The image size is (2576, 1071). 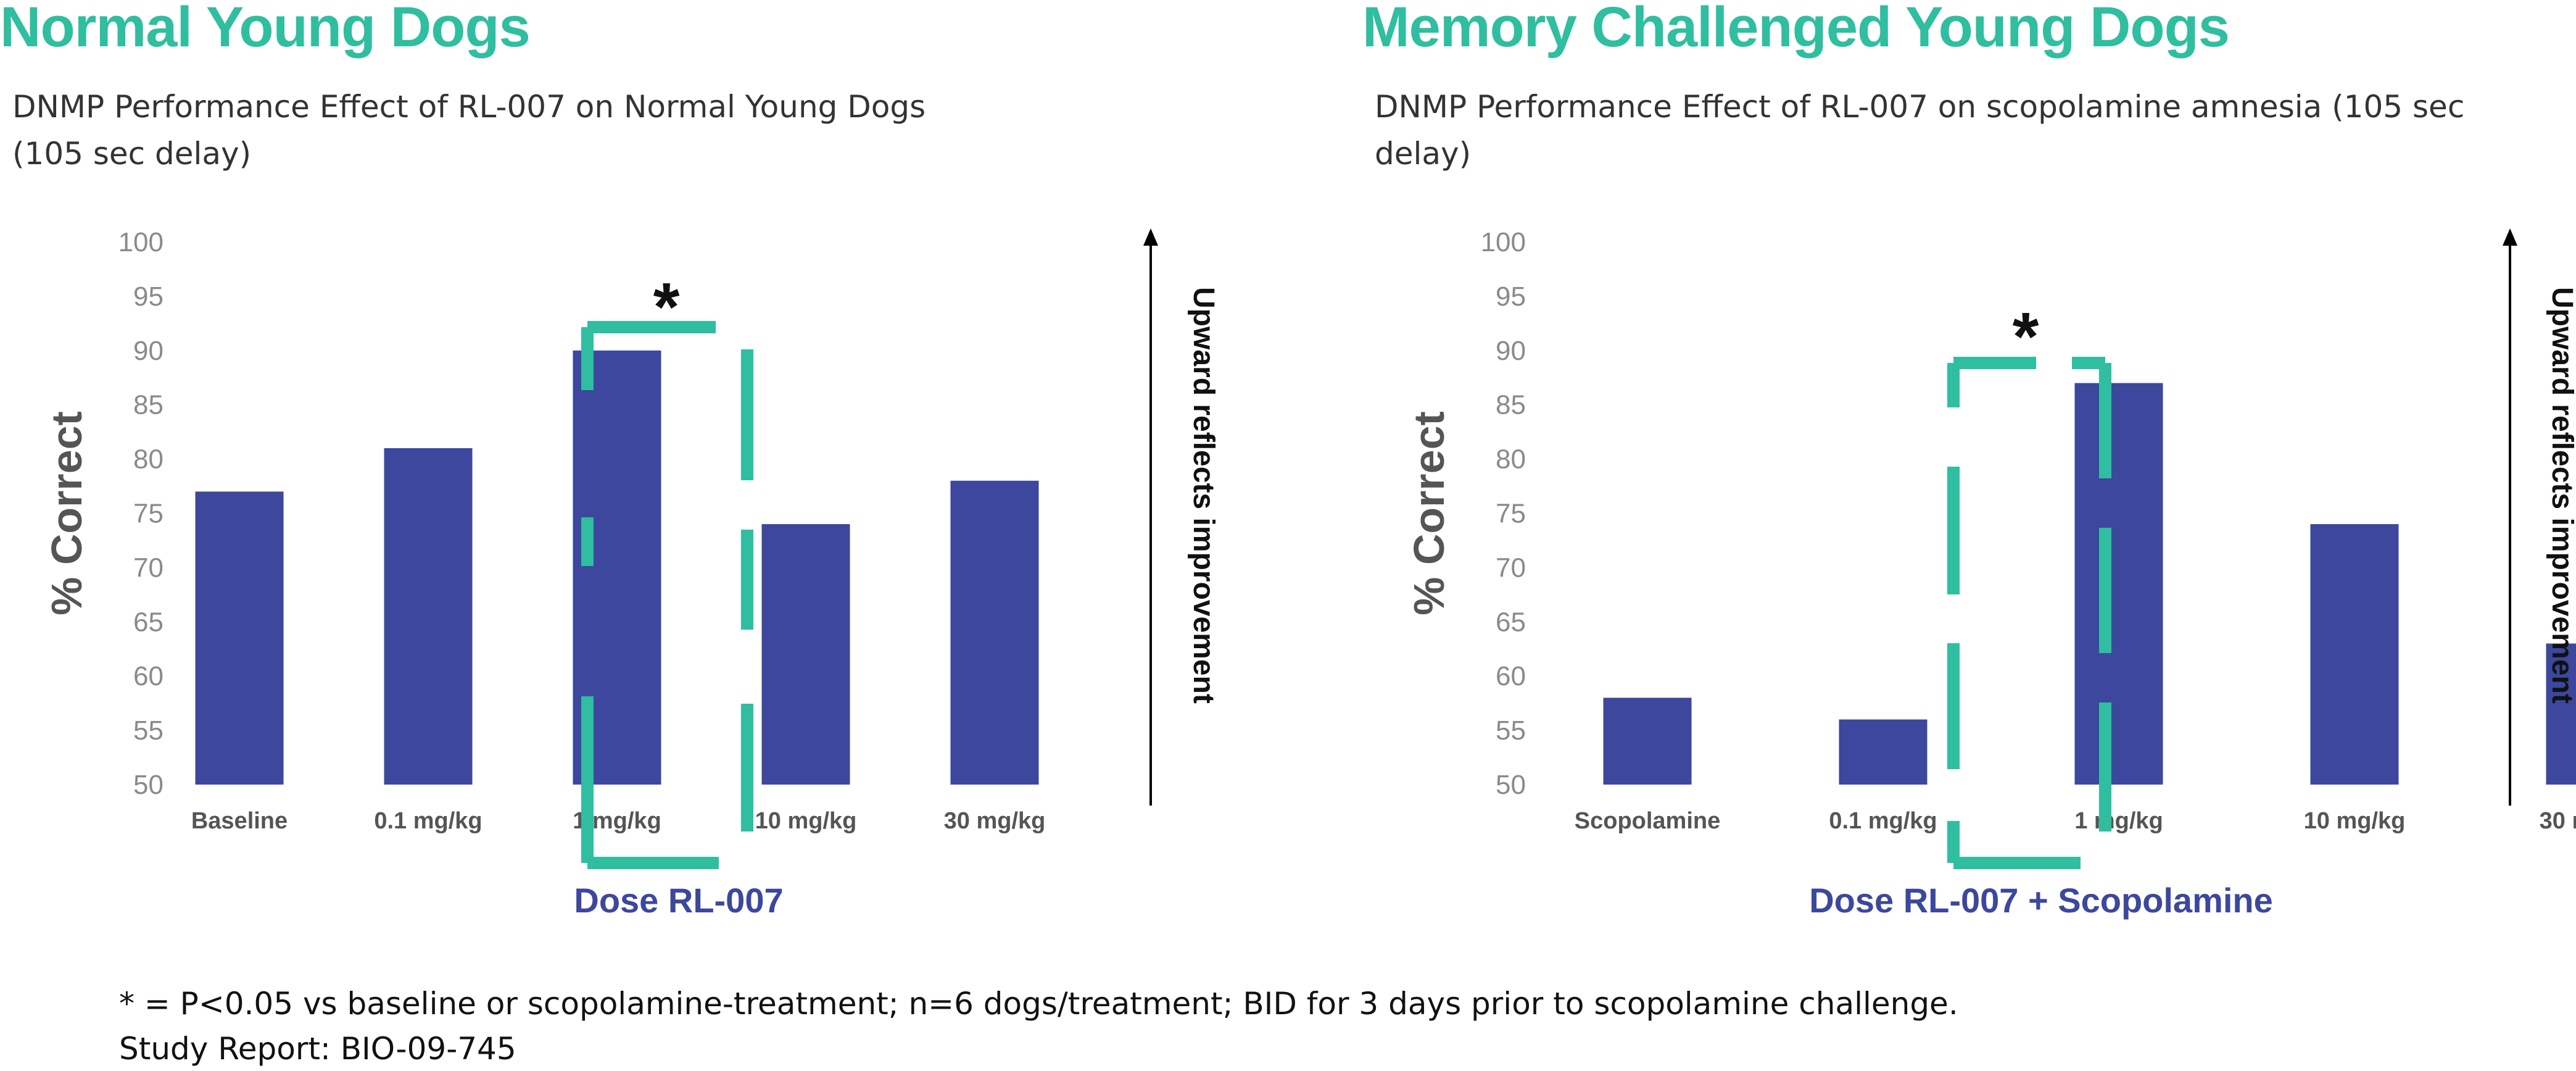 I want to click on left-category-label: Baseline, so click(x=239, y=821).